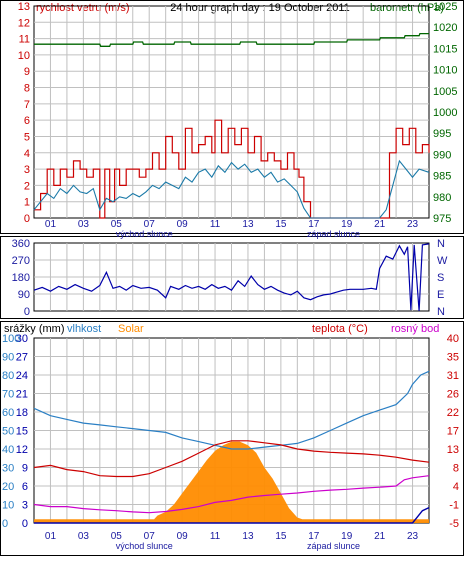 This screenshot has height=566, width=464. What do you see at coordinates (456, 469) in the screenshot?
I see `temperature-y-tick-label: 8` at bounding box center [456, 469].